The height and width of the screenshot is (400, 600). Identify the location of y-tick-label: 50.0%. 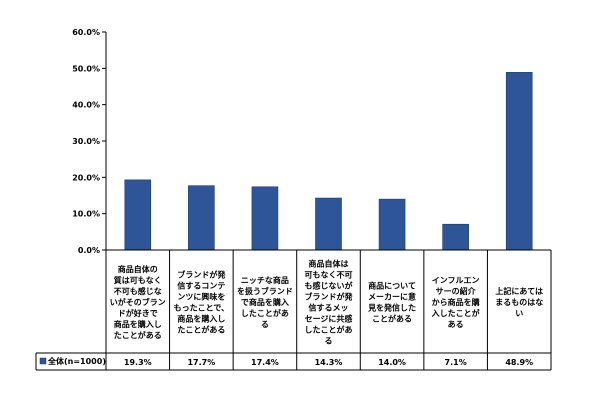
(86, 68).